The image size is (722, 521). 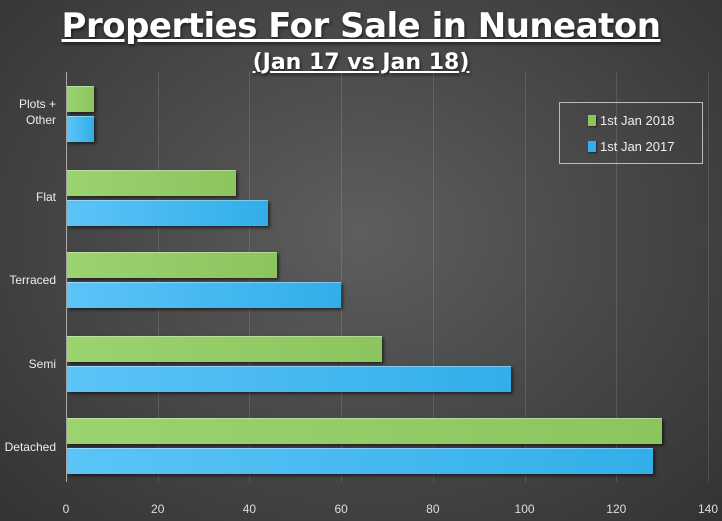 I want to click on bar-semi-2017, so click(x=289, y=379).